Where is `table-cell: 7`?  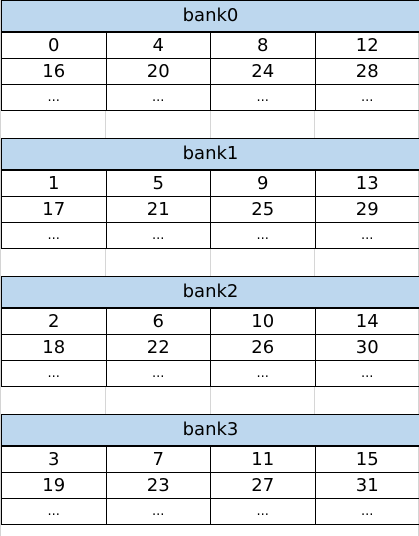 table-cell: 7 is located at coordinates (158, 459).